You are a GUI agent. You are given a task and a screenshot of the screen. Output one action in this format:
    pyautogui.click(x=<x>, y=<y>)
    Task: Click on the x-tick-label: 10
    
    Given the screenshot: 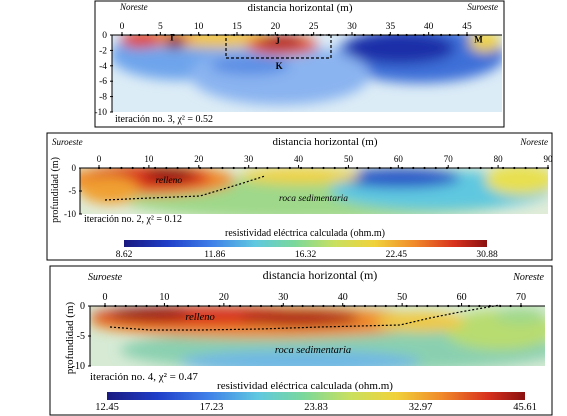 What is the action you would take?
    pyautogui.click(x=164, y=297)
    